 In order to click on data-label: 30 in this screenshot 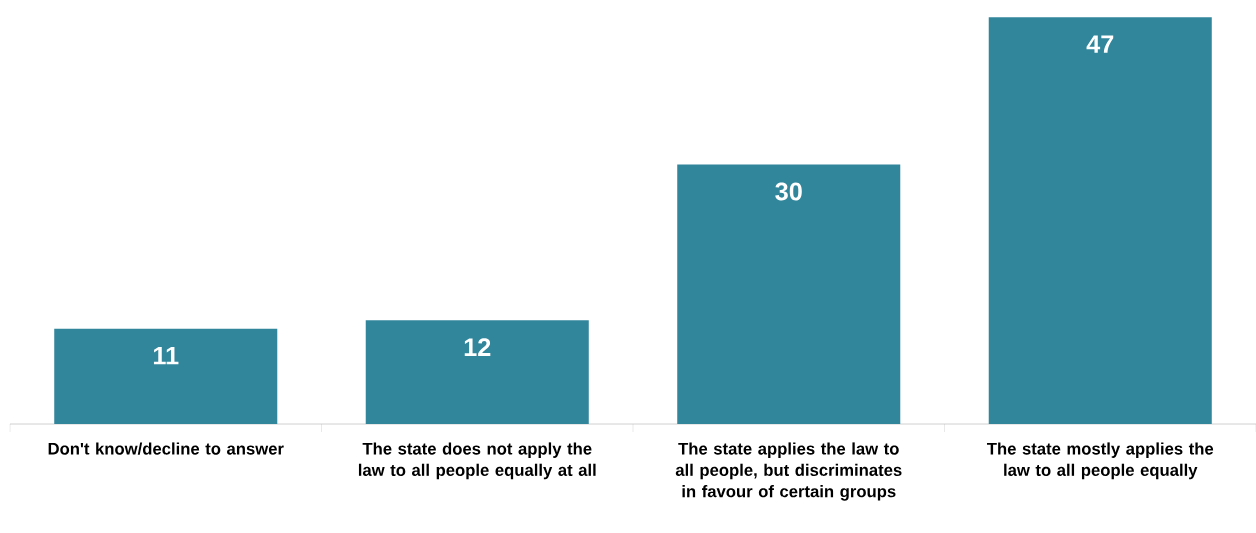, I will do `click(788, 191)`.